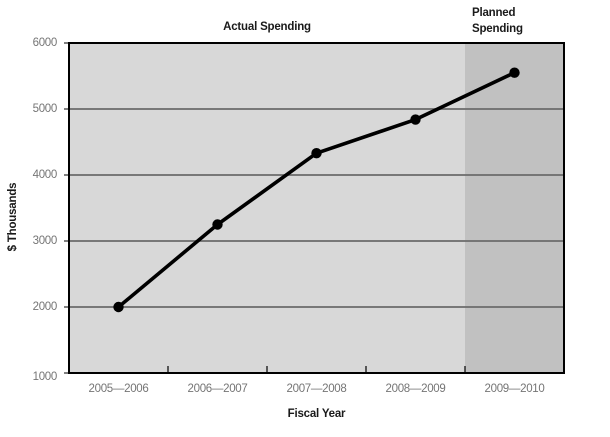 Image resolution: width=610 pixels, height=437 pixels. Describe the element at coordinates (497, 21) in the screenshot. I see `planned-spending-title: Planned Spending` at that location.